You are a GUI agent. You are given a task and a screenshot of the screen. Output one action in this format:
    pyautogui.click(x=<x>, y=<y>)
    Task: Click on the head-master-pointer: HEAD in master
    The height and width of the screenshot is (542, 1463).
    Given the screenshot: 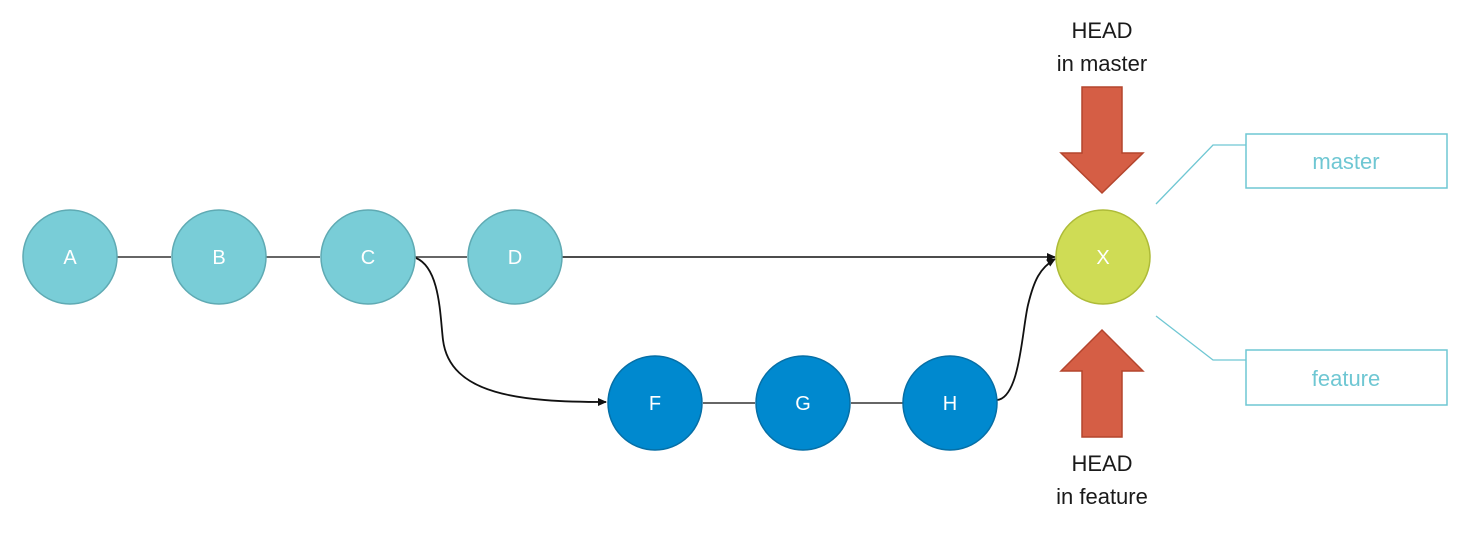 What is the action you would take?
    pyautogui.click(x=1102, y=106)
    